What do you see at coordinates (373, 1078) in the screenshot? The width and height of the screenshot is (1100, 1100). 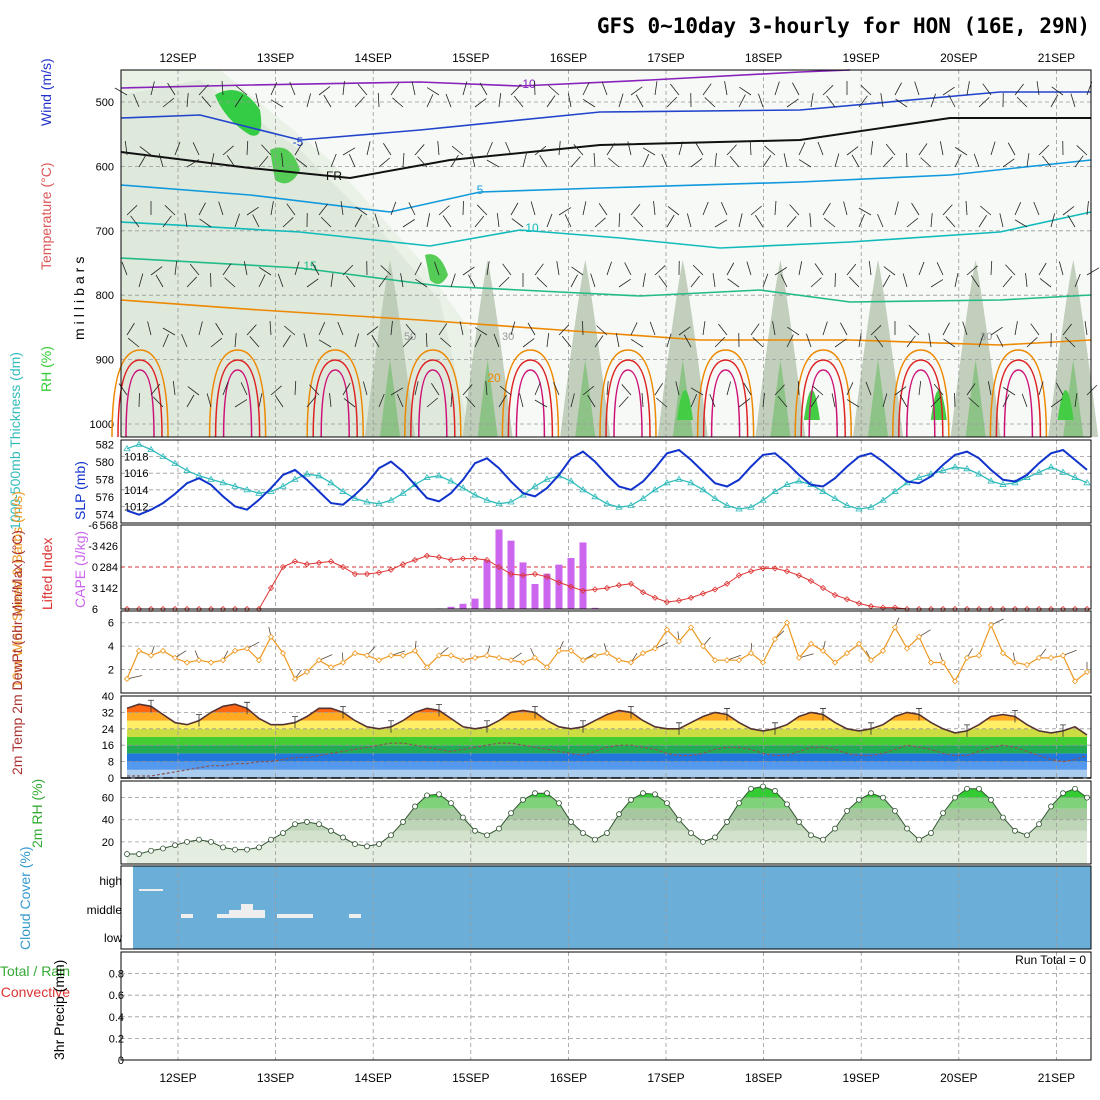 I see `date-label-bottom: 14SEP` at bounding box center [373, 1078].